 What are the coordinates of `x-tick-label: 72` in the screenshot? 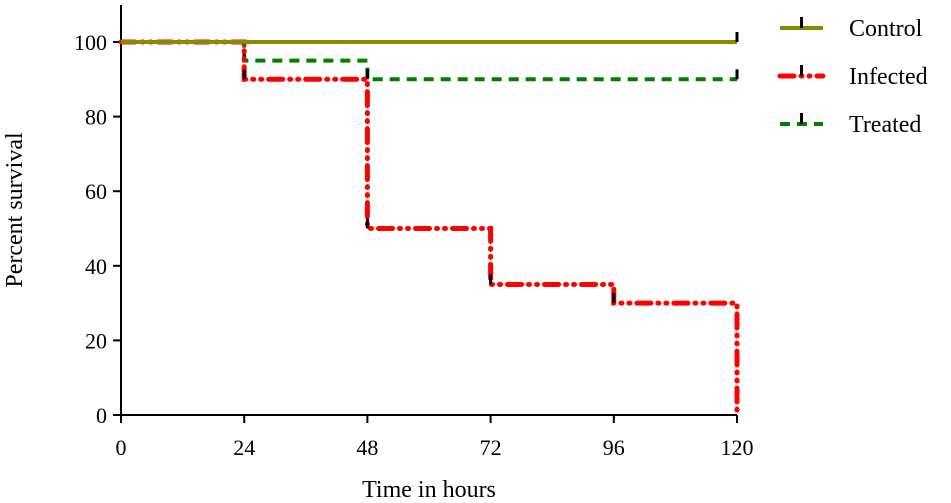 It's located at (491, 447).